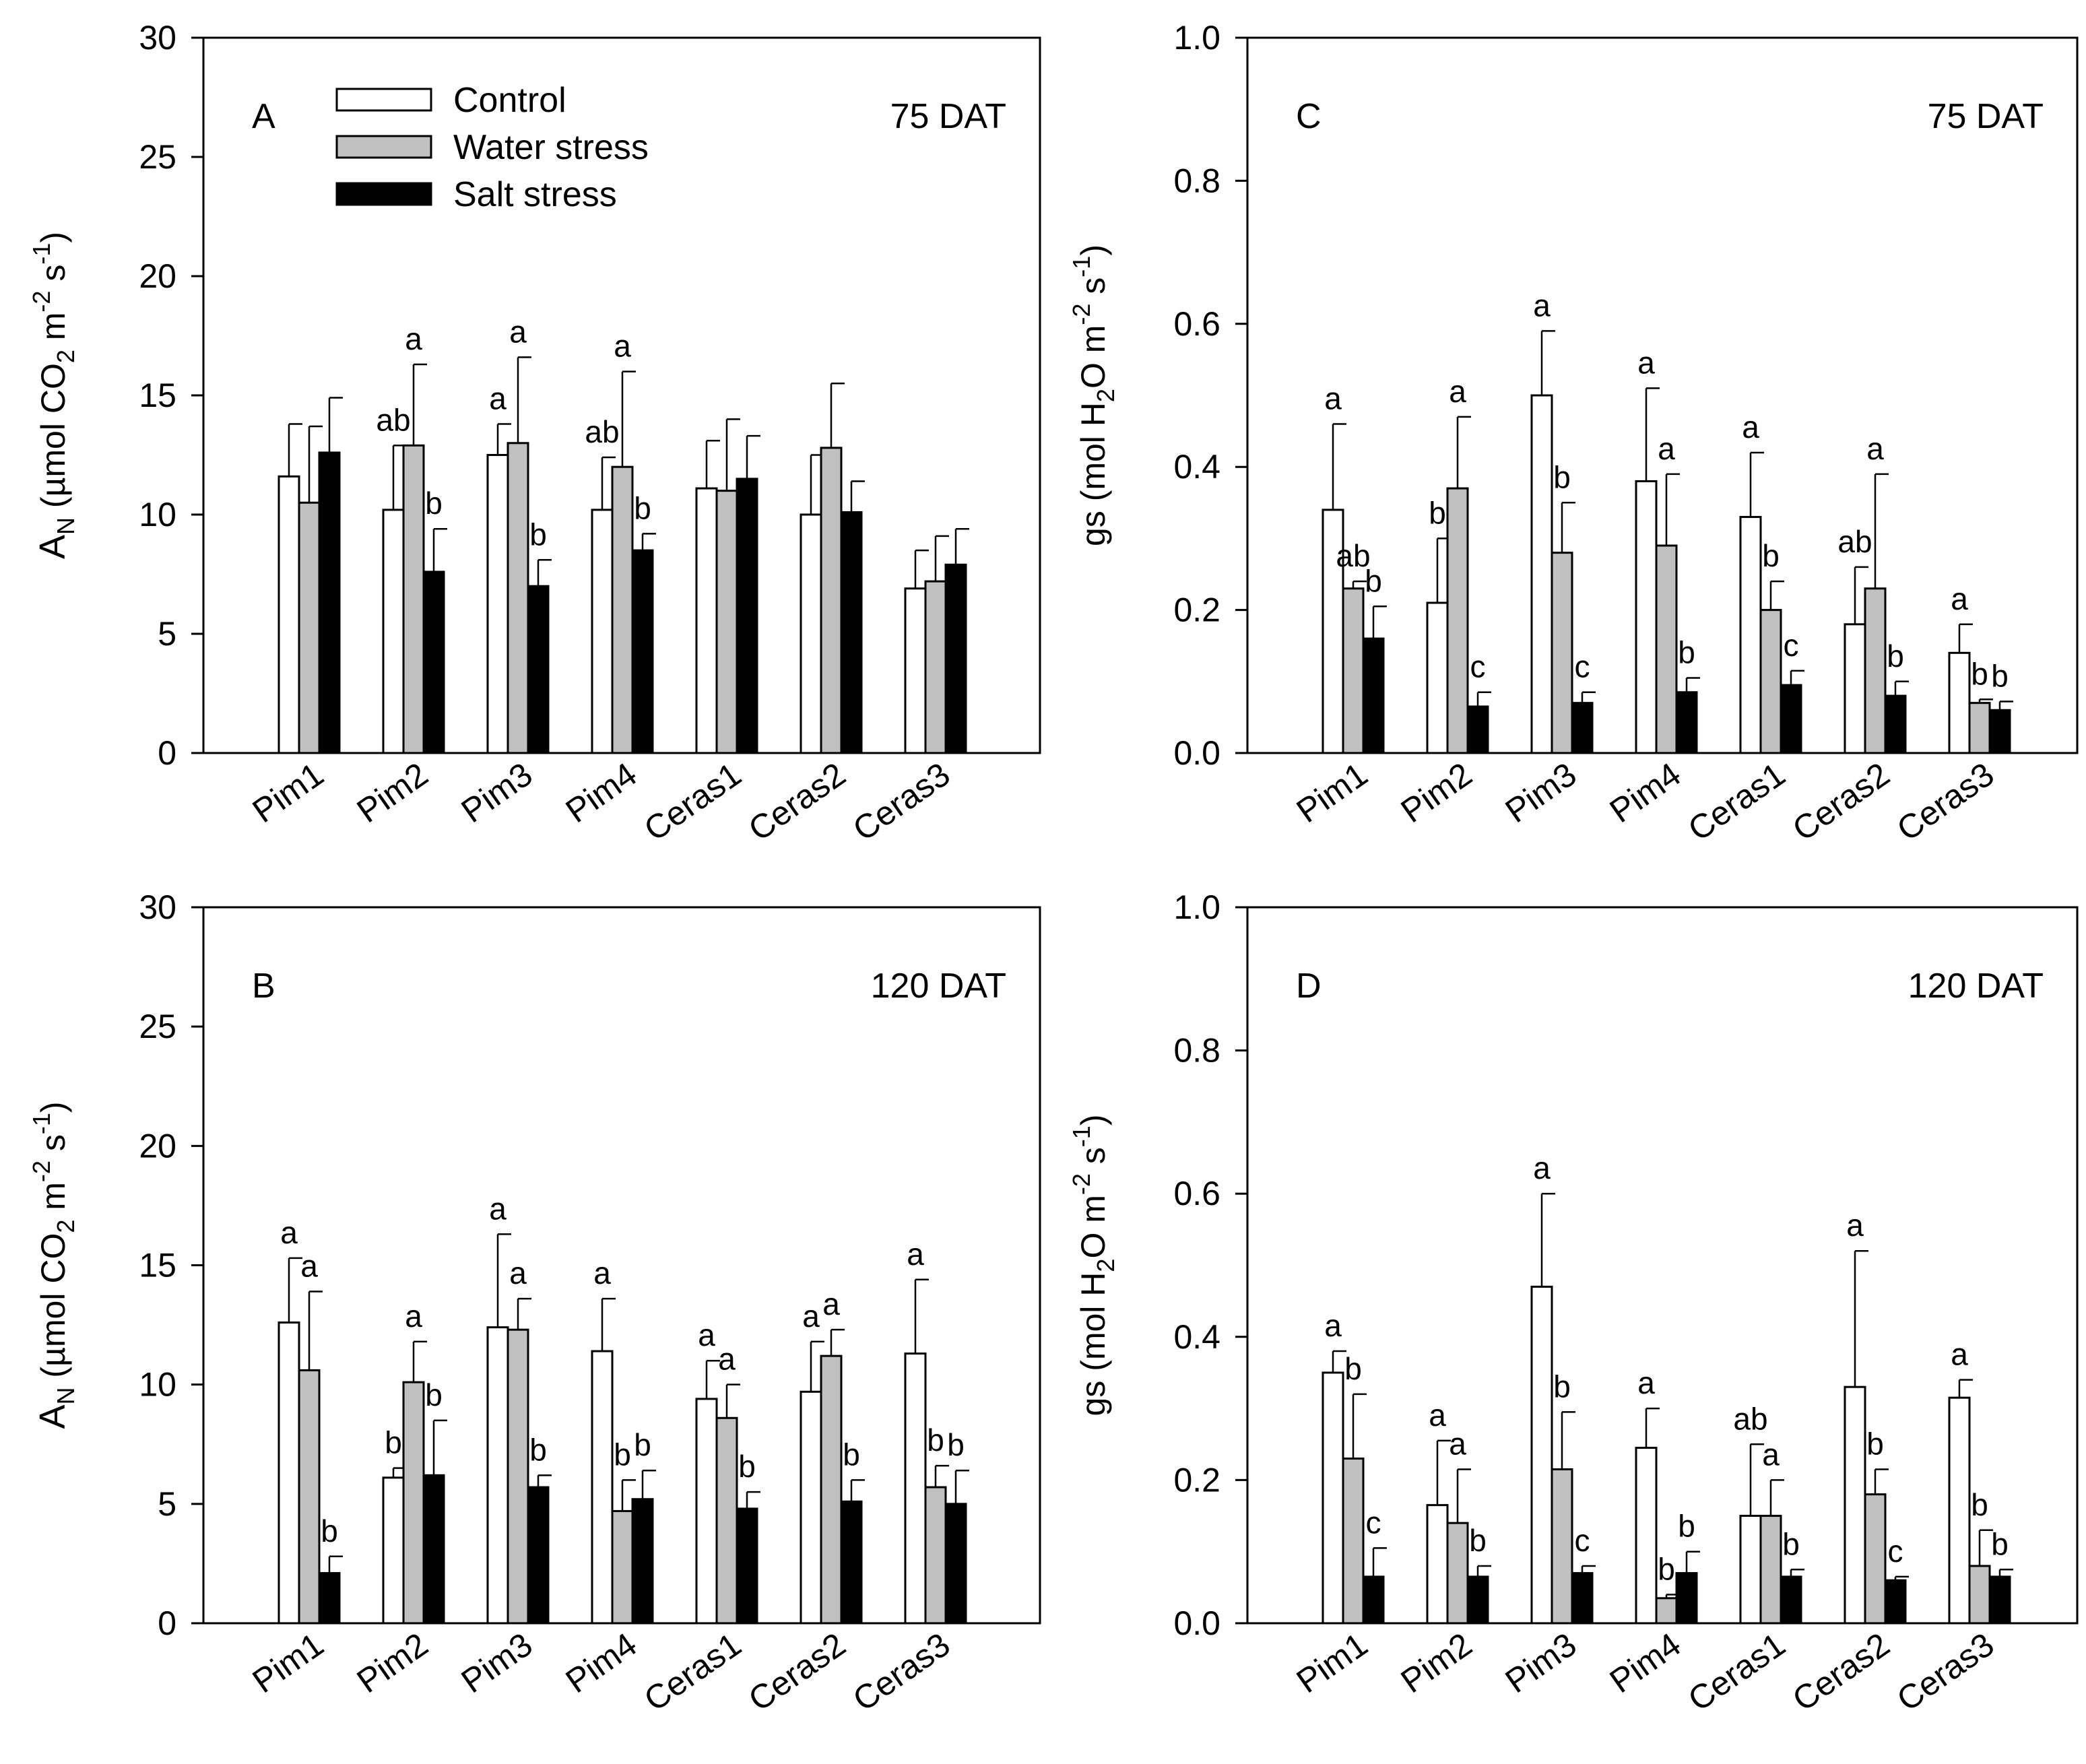  What do you see at coordinates (1093, 250) in the screenshot?
I see `y-axis-label-part: )` at bounding box center [1093, 250].